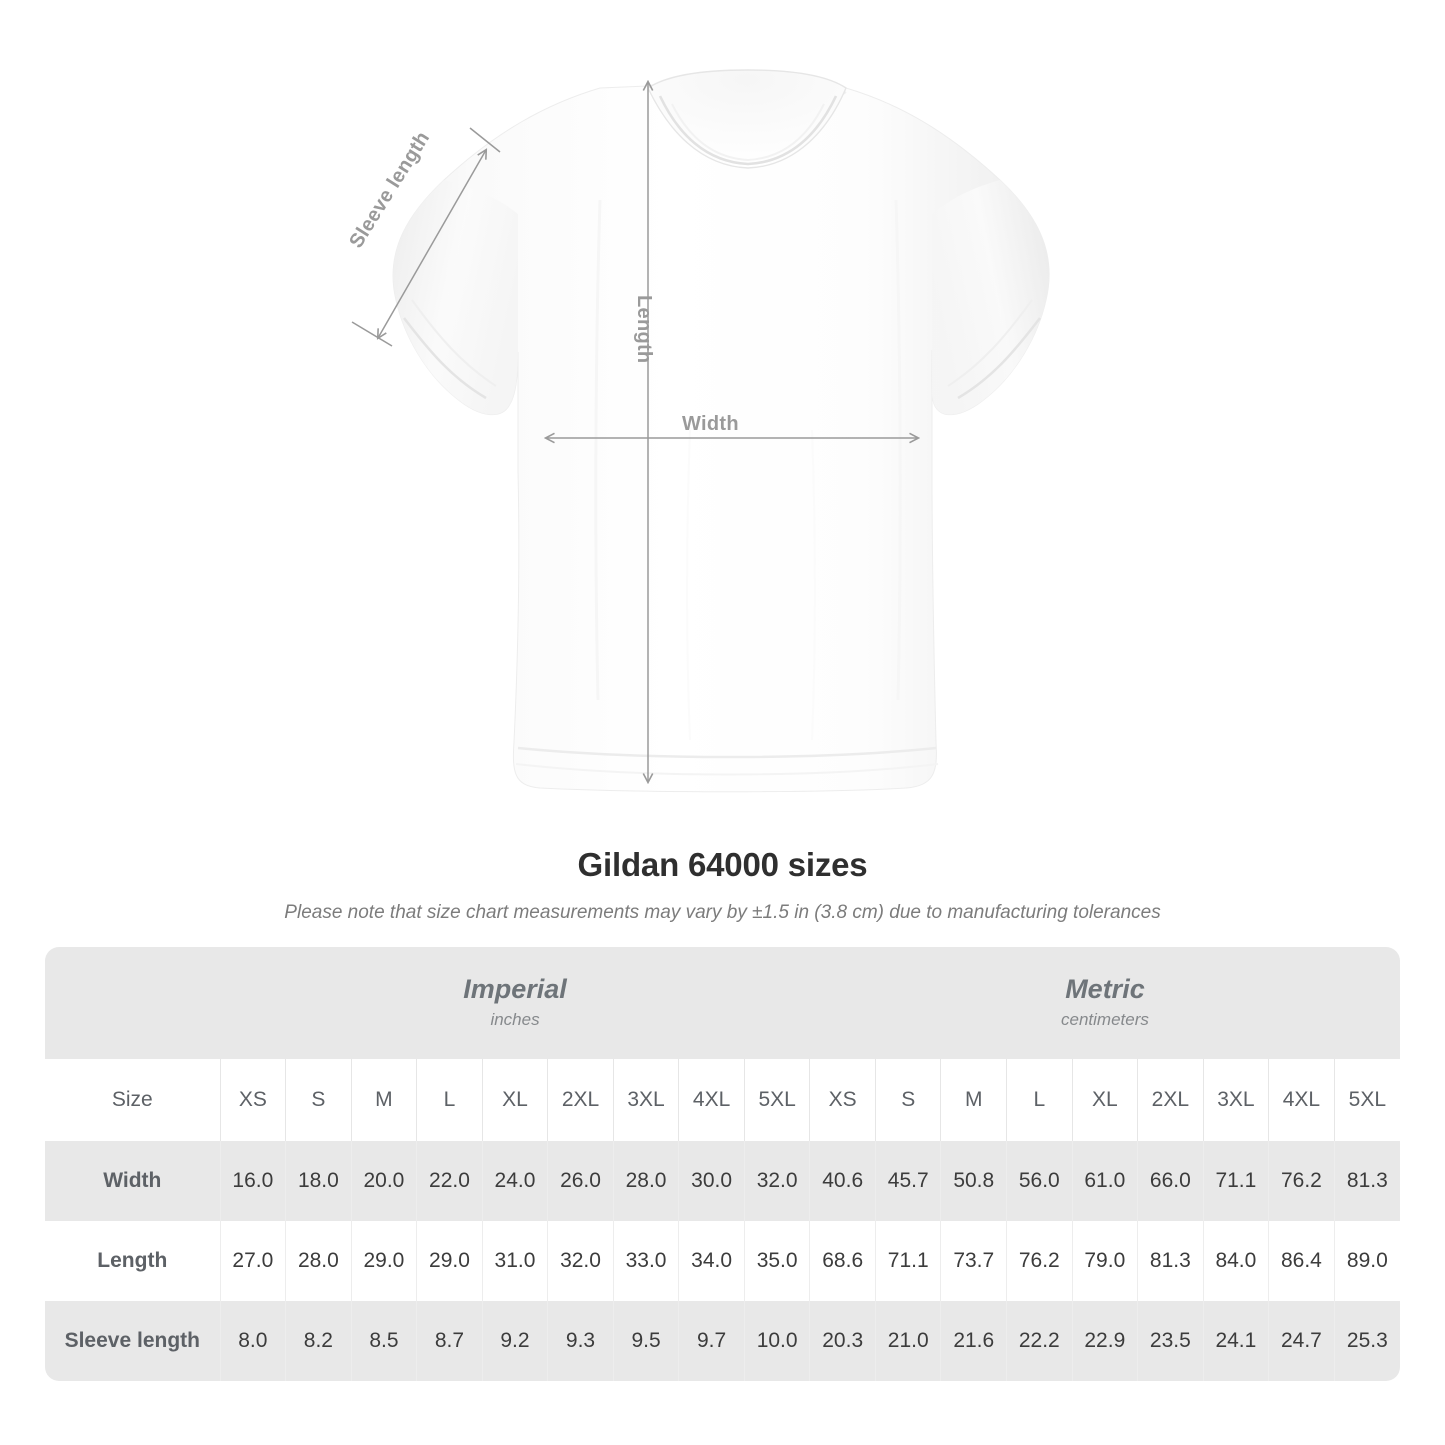 This screenshot has height=1445, width=1445. Describe the element at coordinates (318, 1261) in the screenshot. I see `cell-length-imperial-s: 28.0` at that location.